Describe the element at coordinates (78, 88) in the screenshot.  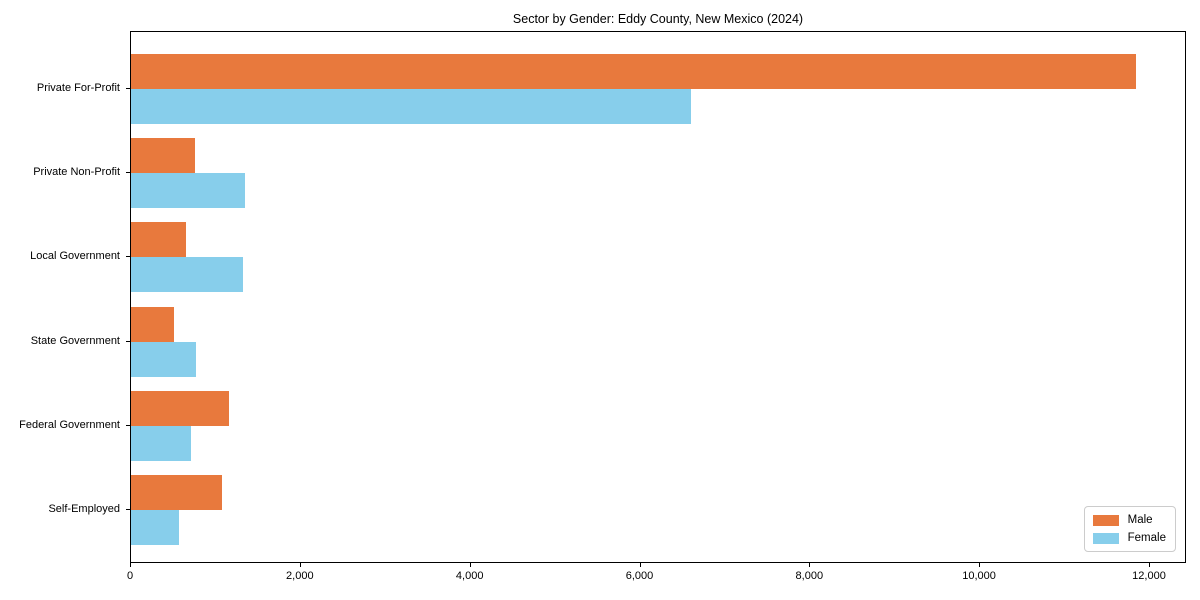
I see `y-tick-label-private-for-profit: Private For-Profit` at that location.